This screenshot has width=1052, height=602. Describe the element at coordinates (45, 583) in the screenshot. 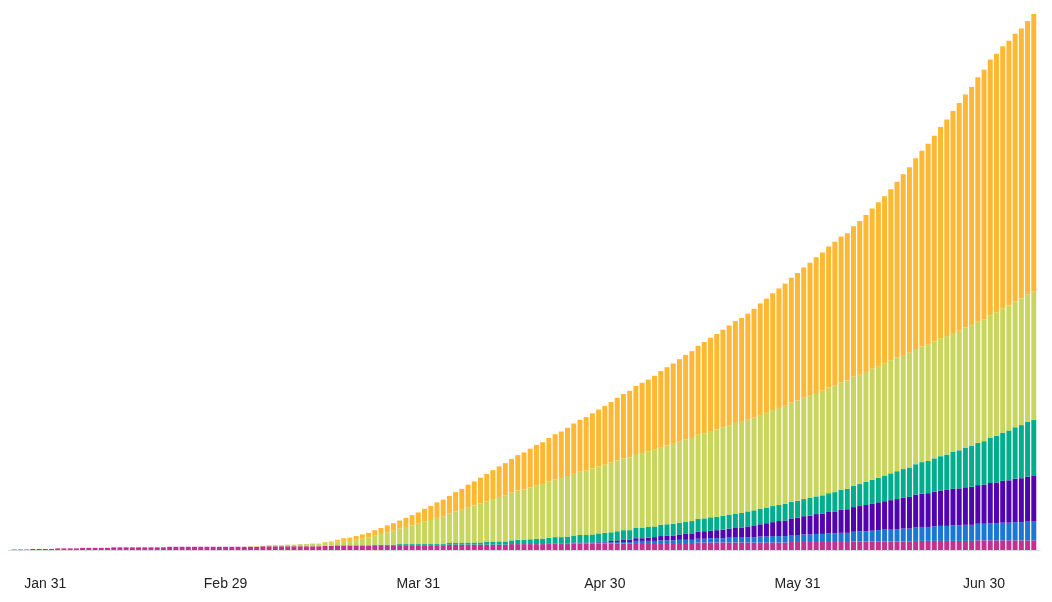

I see `x-tick-label: Jan 31` at that location.